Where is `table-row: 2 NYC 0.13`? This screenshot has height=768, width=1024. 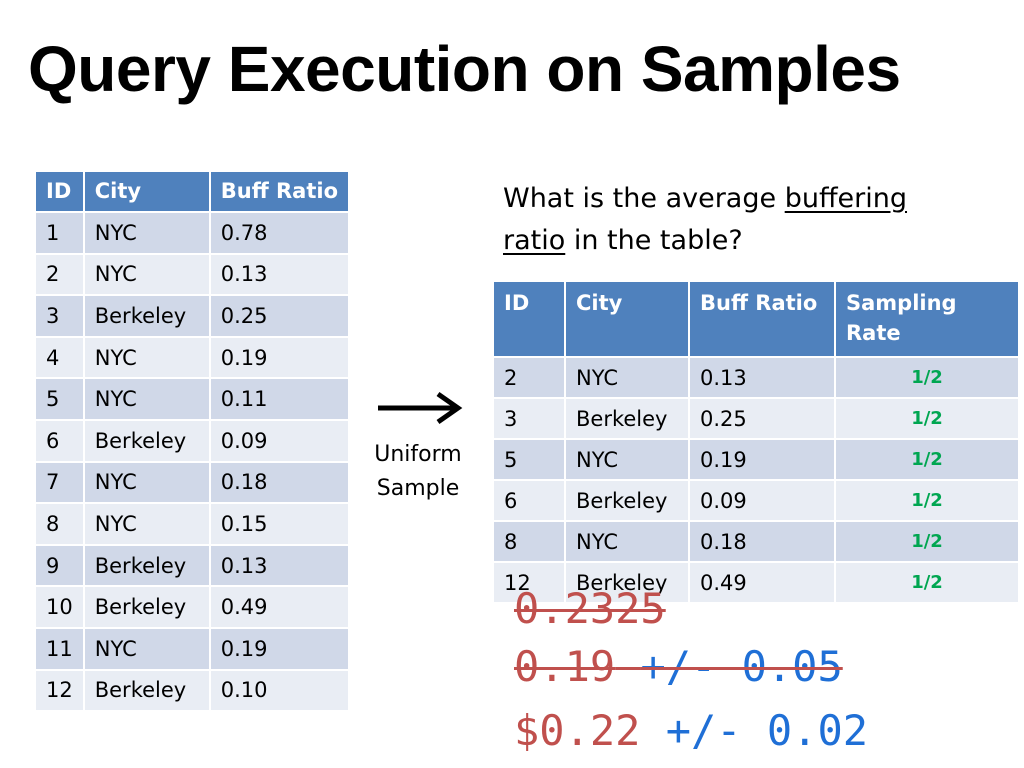
table-row: 2 NYC 0.13 is located at coordinates (192, 274).